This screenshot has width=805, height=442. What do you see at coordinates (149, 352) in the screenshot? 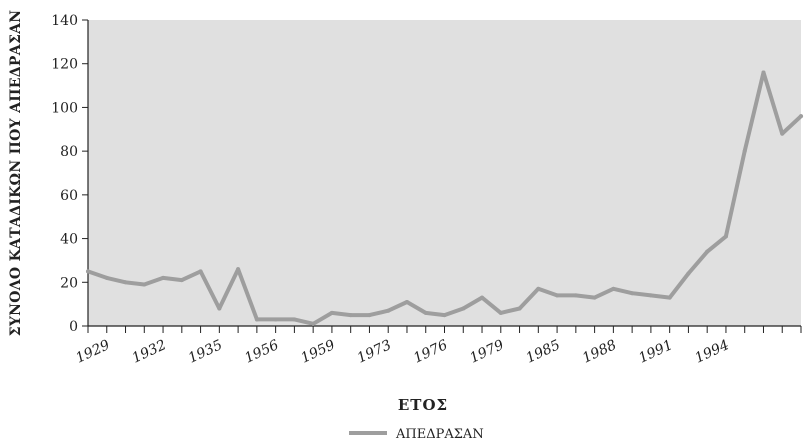
I see `x-tick-label: 1932` at bounding box center [149, 352].